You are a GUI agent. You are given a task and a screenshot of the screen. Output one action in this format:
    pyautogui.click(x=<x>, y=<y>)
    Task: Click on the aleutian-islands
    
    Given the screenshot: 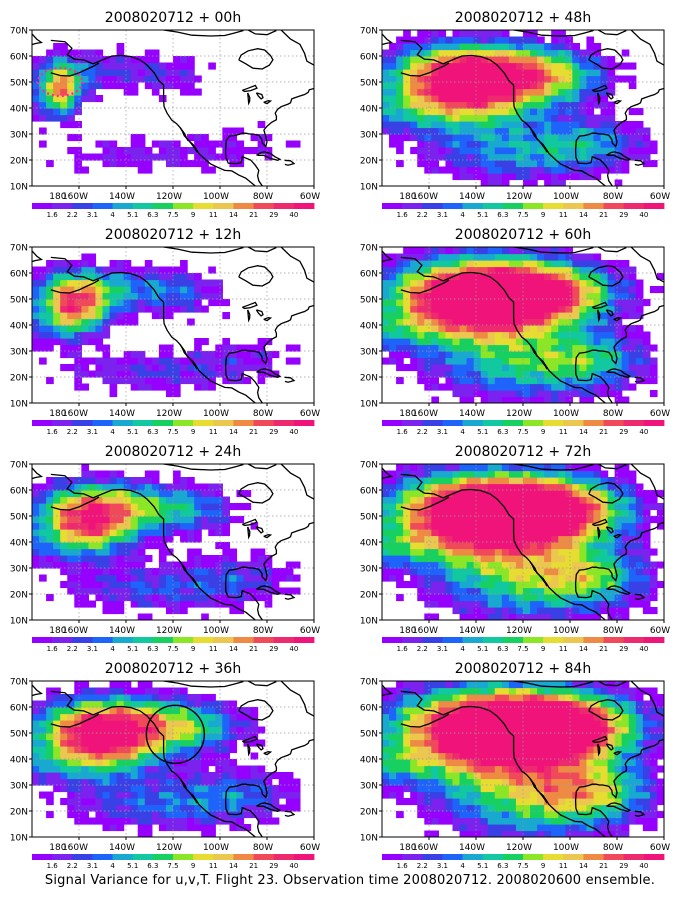 What is the action you would take?
    pyautogui.click(x=75, y=720)
    